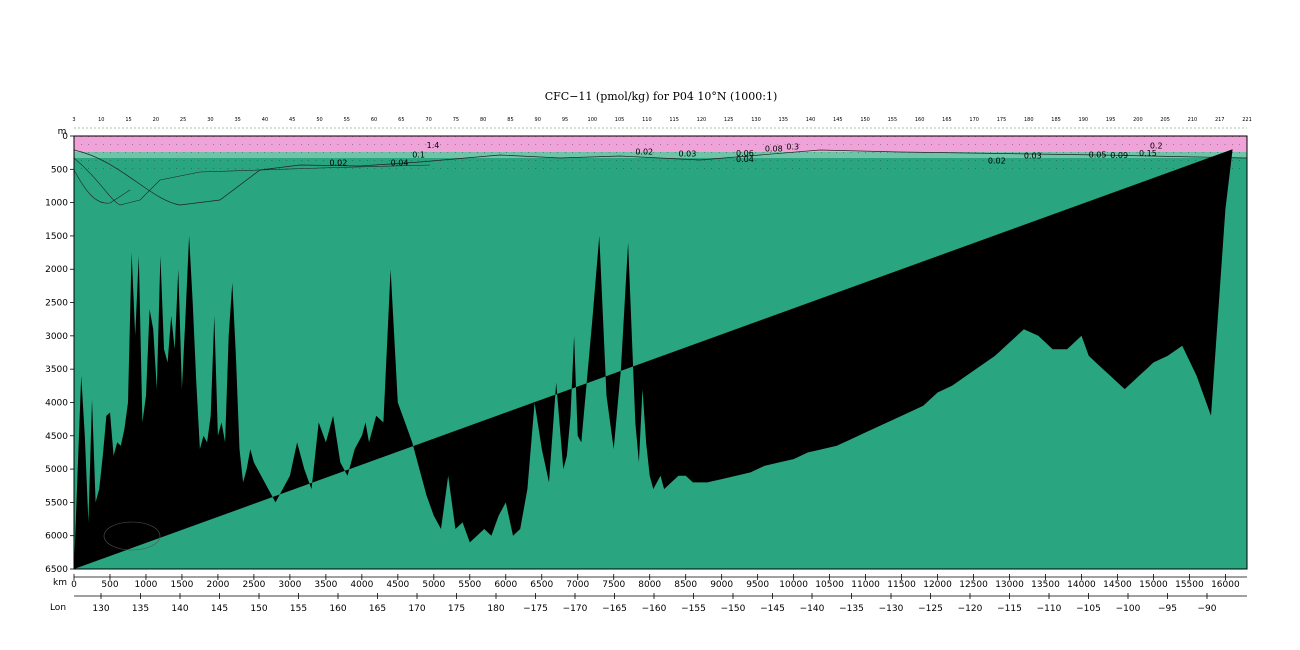 This screenshot has height=650, width=1300. What do you see at coordinates (56, 570) in the screenshot?
I see `depth-tick-label: 6500` at bounding box center [56, 570].